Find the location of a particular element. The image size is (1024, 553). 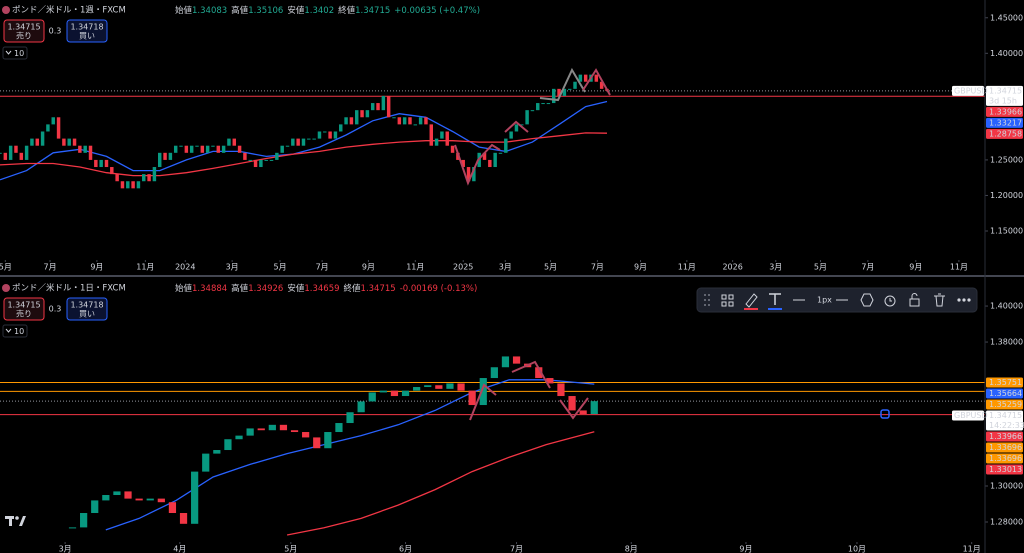

alert-button is located at coordinates (890, 301).